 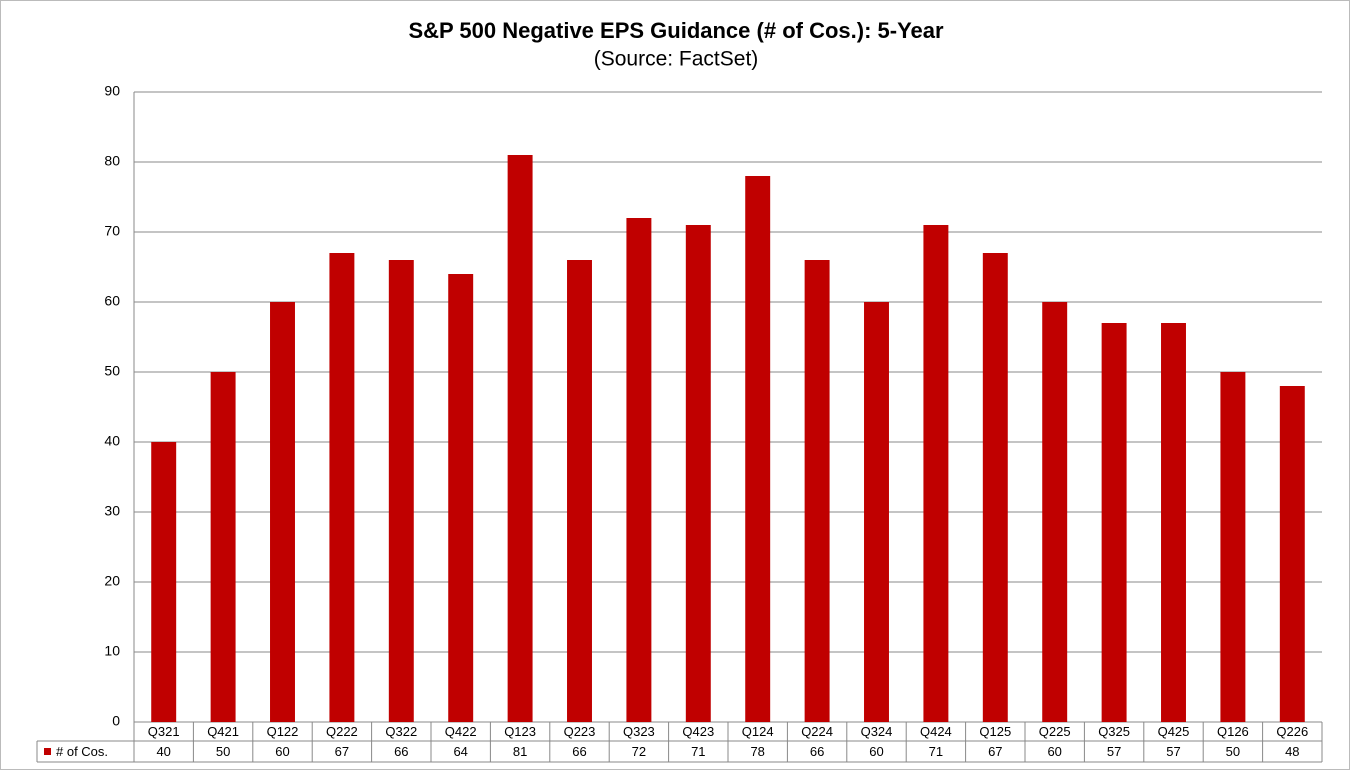 What do you see at coordinates (757, 751) in the screenshot?
I see `table-value: 78` at bounding box center [757, 751].